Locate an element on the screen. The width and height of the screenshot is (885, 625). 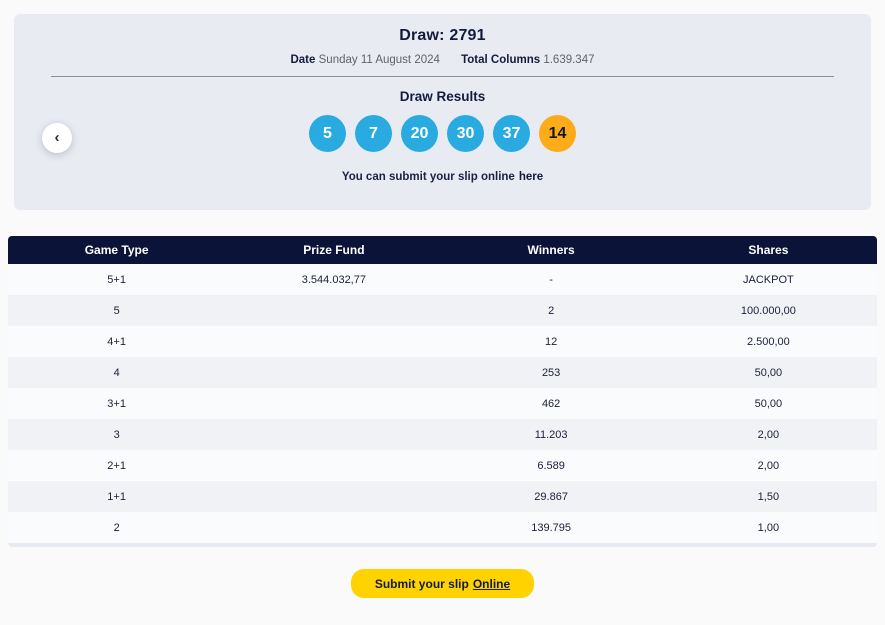
cell-winners: 11.203 is located at coordinates (551, 434).